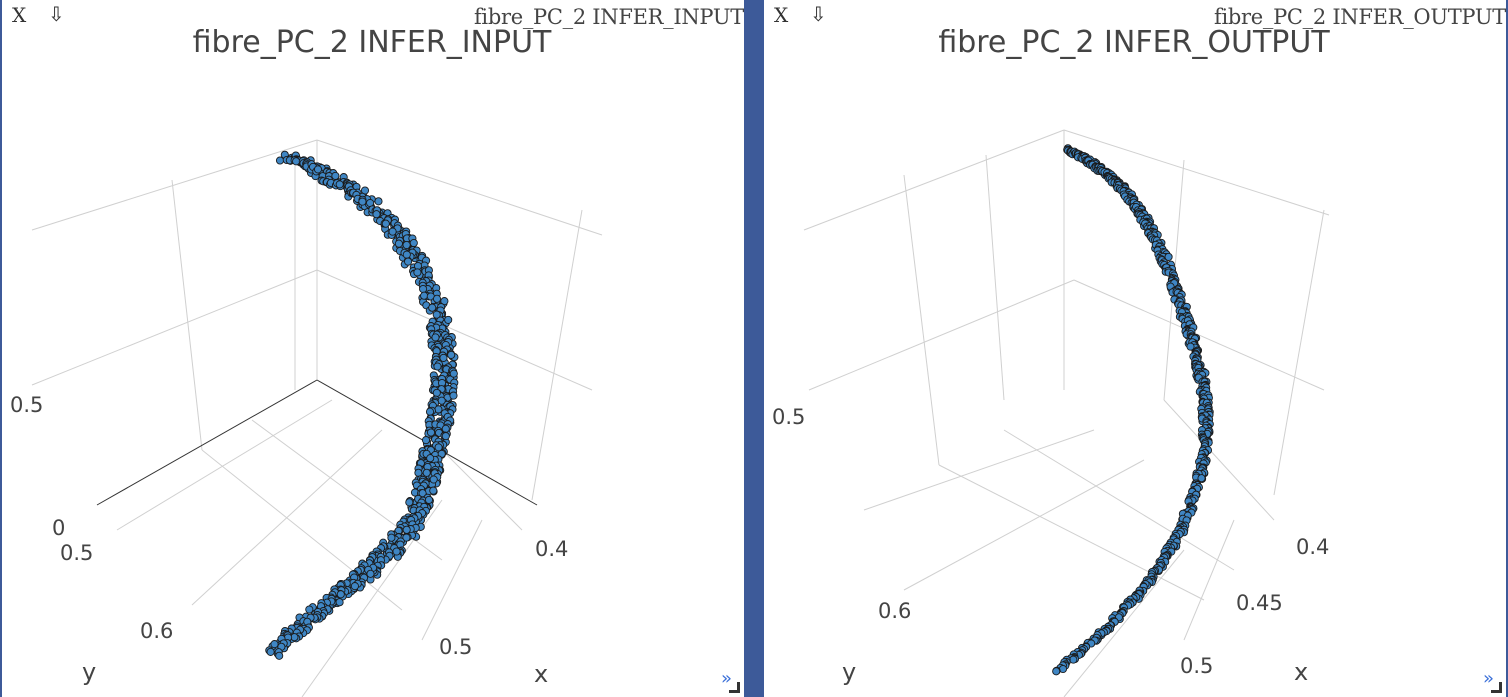 The width and height of the screenshot is (1508, 697). I want to click on panel-caption: fibre_PC_2 INFER_OUTPUT, so click(1359, 17).